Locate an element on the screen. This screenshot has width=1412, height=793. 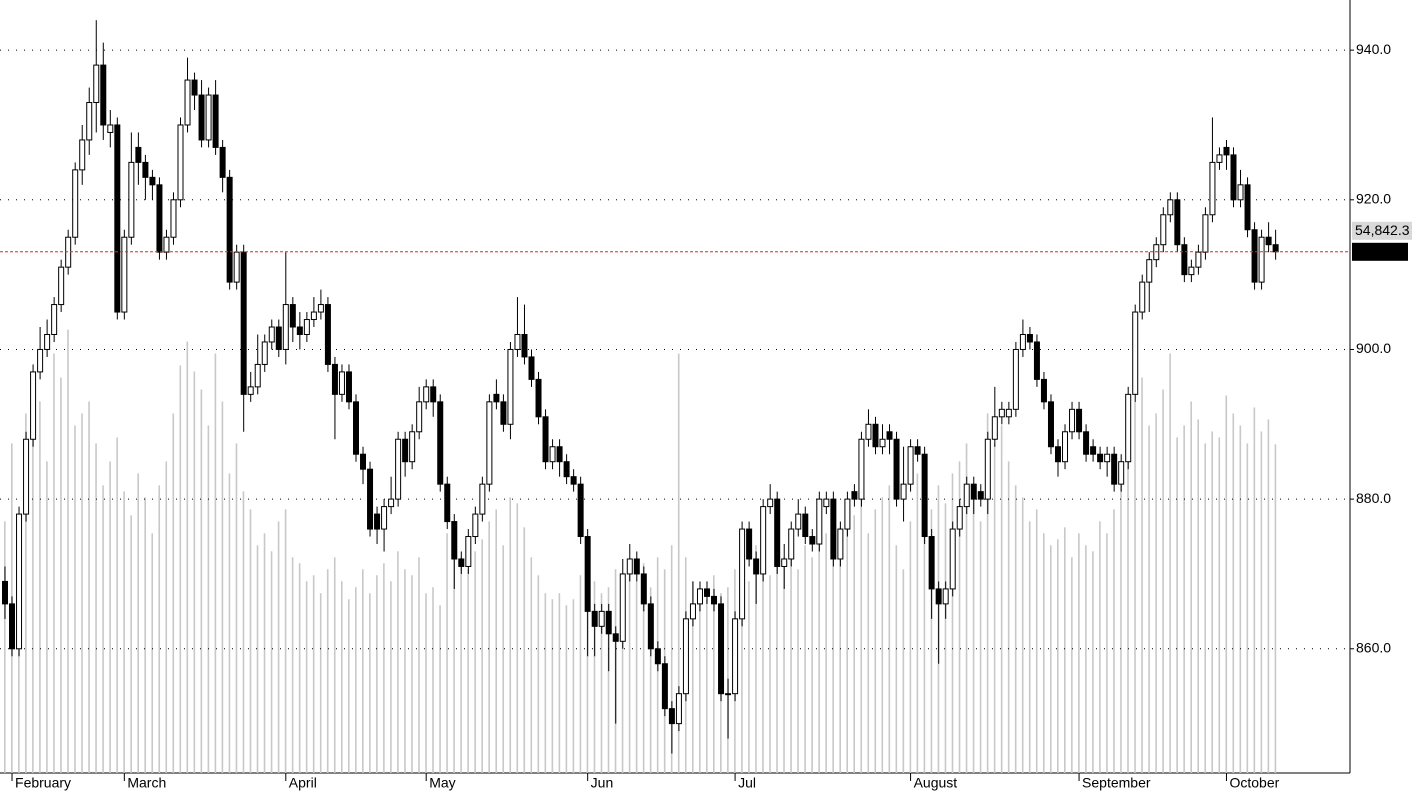
x-tick-label: February is located at coordinates (43, 783).